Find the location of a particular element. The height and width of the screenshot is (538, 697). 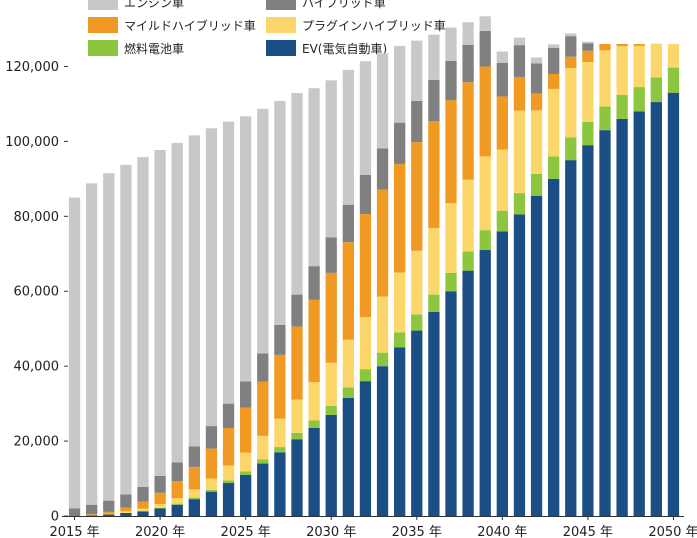

y-axis-ticks: 0 20,000 40,000 60,000 80,000 100,000 120,000 is located at coordinates (36, 292).